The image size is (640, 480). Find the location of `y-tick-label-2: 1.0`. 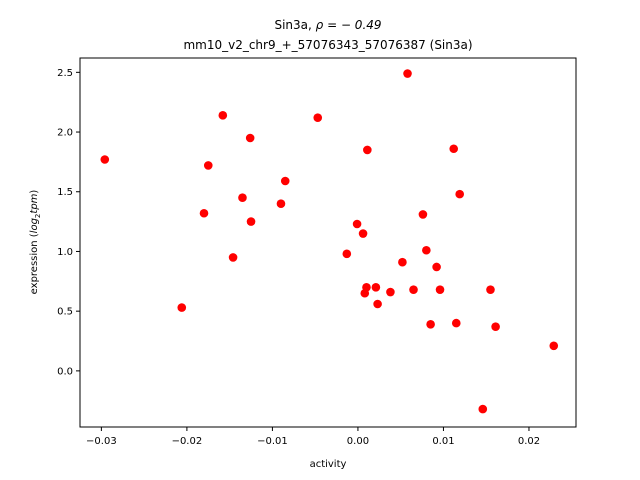

y-tick-label-2: 1.0 is located at coordinates (65, 252).